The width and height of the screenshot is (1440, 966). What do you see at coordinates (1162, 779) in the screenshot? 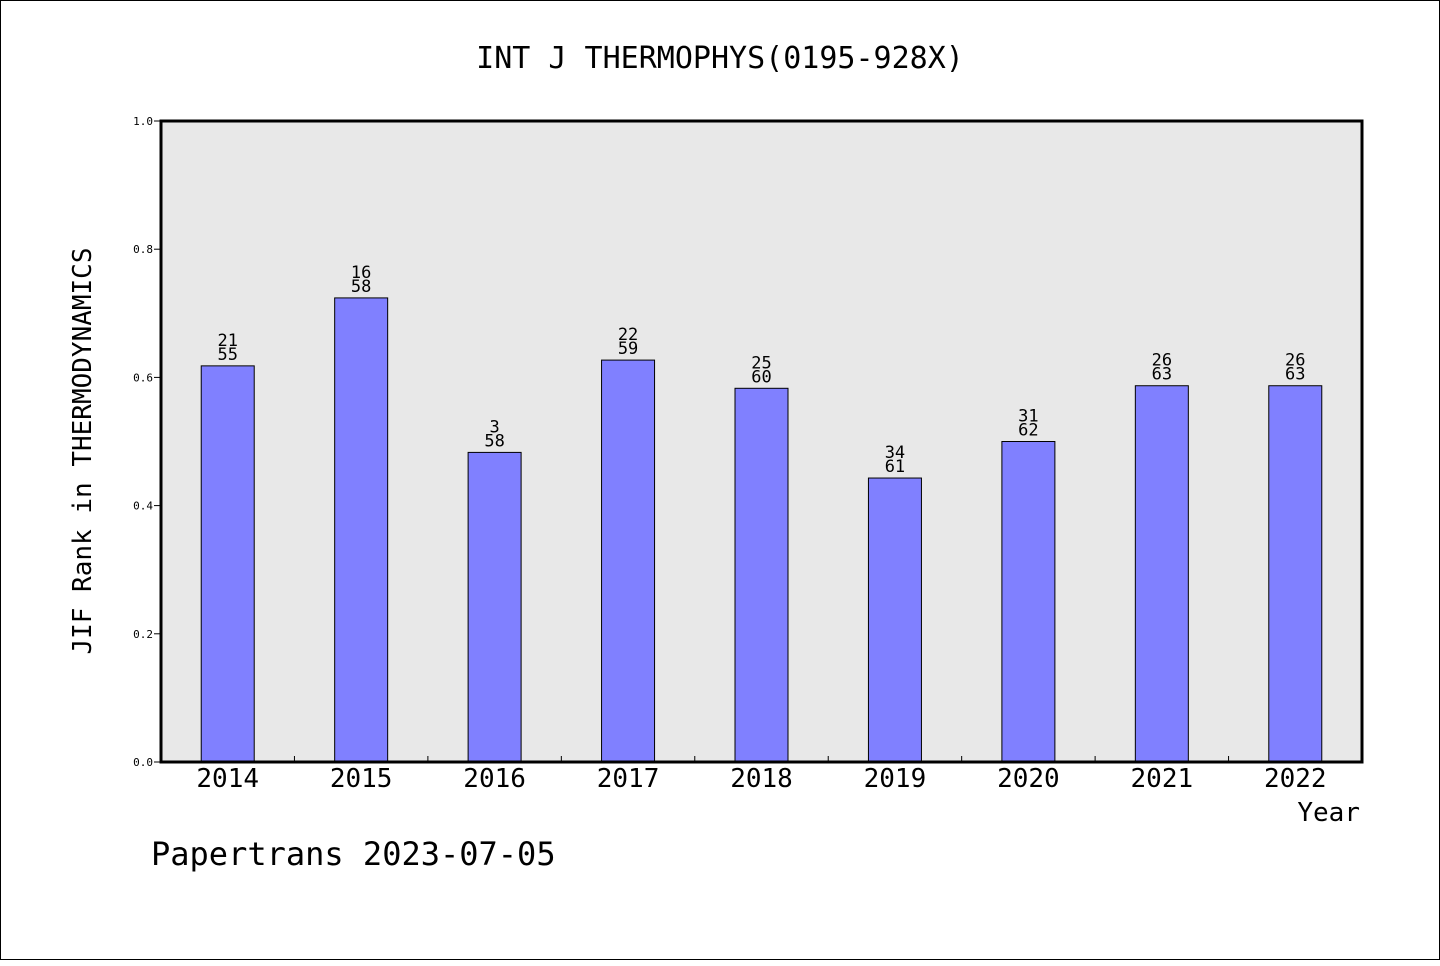
I see `x-tick-label: 2021` at bounding box center [1162, 779].